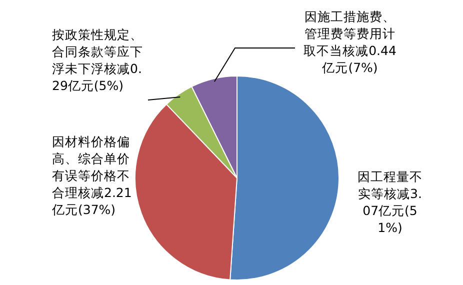 Image resolution: width=463 pixels, height=285 pixels. I want to click on slice-label: 按政策性规定、合同条款等应下浮未下浮核减0.29亿元(5%), so click(98, 60).